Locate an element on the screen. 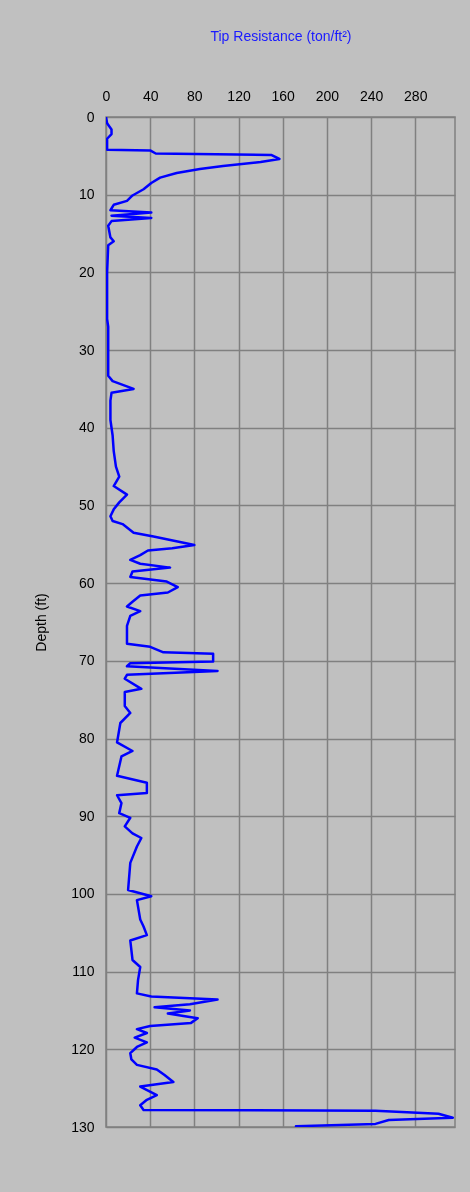 Image resolution: width=470 pixels, height=1192 pixels. y-axis-title: Depth (ft) is located at coordinates (41, 622).